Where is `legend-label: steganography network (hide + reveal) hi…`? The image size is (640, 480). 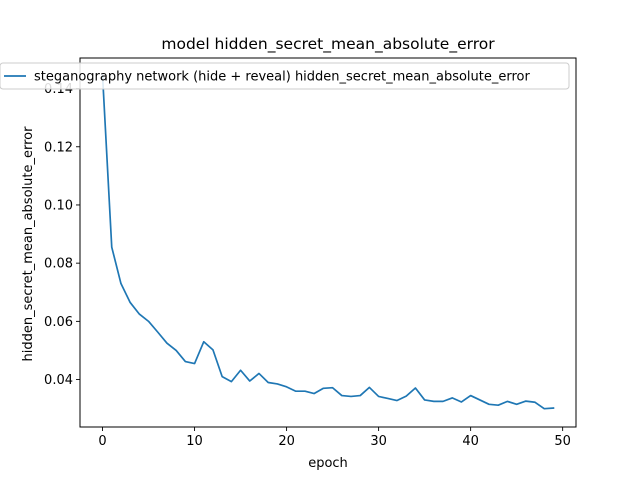
legend-label: steganography network (hide + reveal) hi… is located at coordinates (282, 77).